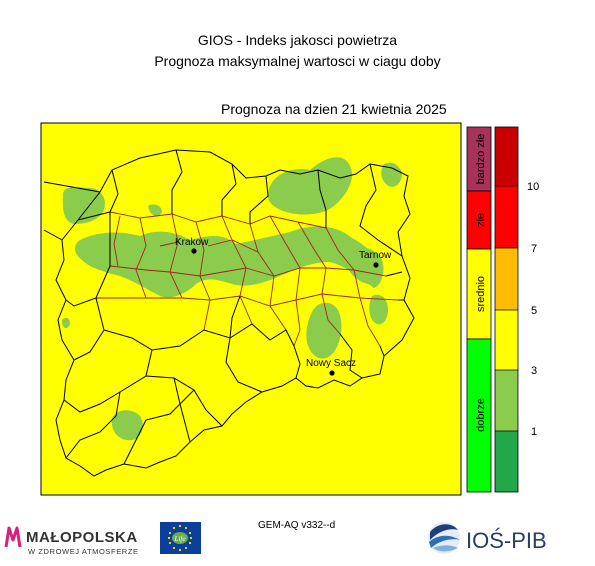  What do you see at coordinates (334, 109) in the screenshot?
I see `forecast-date: Prognoza na dzien 21 kwietnia 2025` at bounding box center [334, 109].